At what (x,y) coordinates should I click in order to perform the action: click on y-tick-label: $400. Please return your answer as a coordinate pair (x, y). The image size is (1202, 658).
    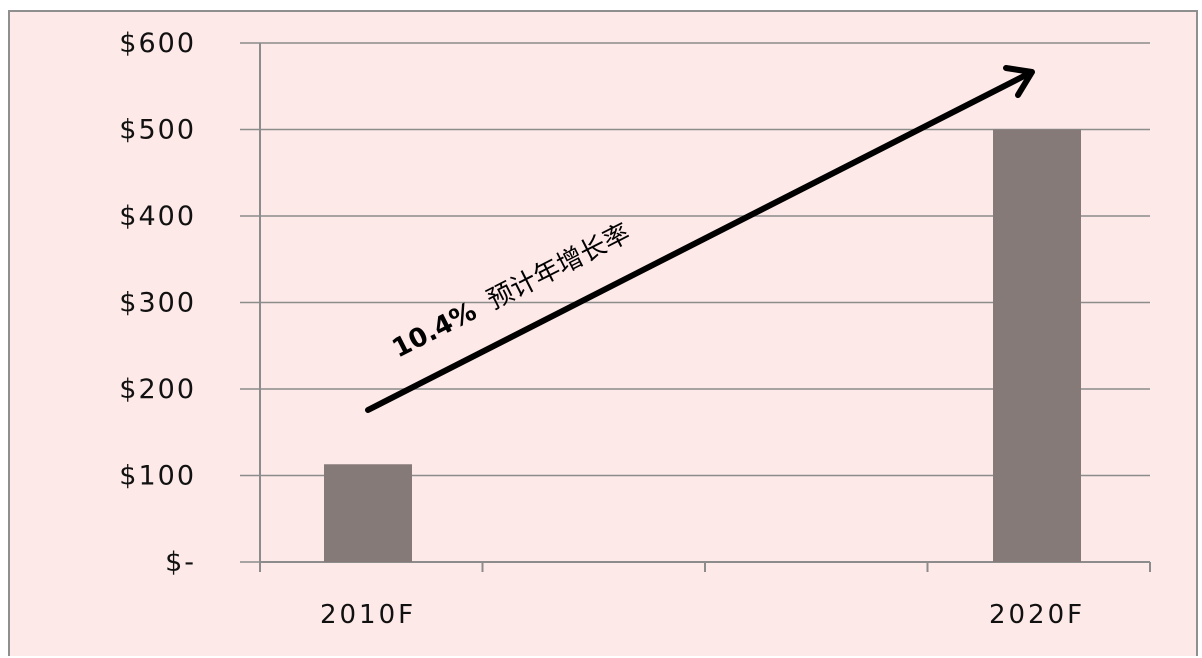
    Looking at the image, I should click on (157, 216).